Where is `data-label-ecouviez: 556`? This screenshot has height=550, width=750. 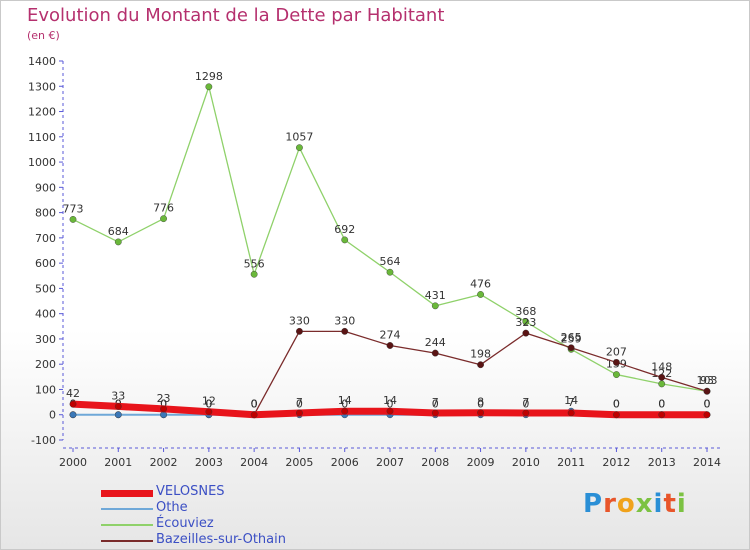
data-label-ecouviez: 556 is located at coordinates (254, 263).